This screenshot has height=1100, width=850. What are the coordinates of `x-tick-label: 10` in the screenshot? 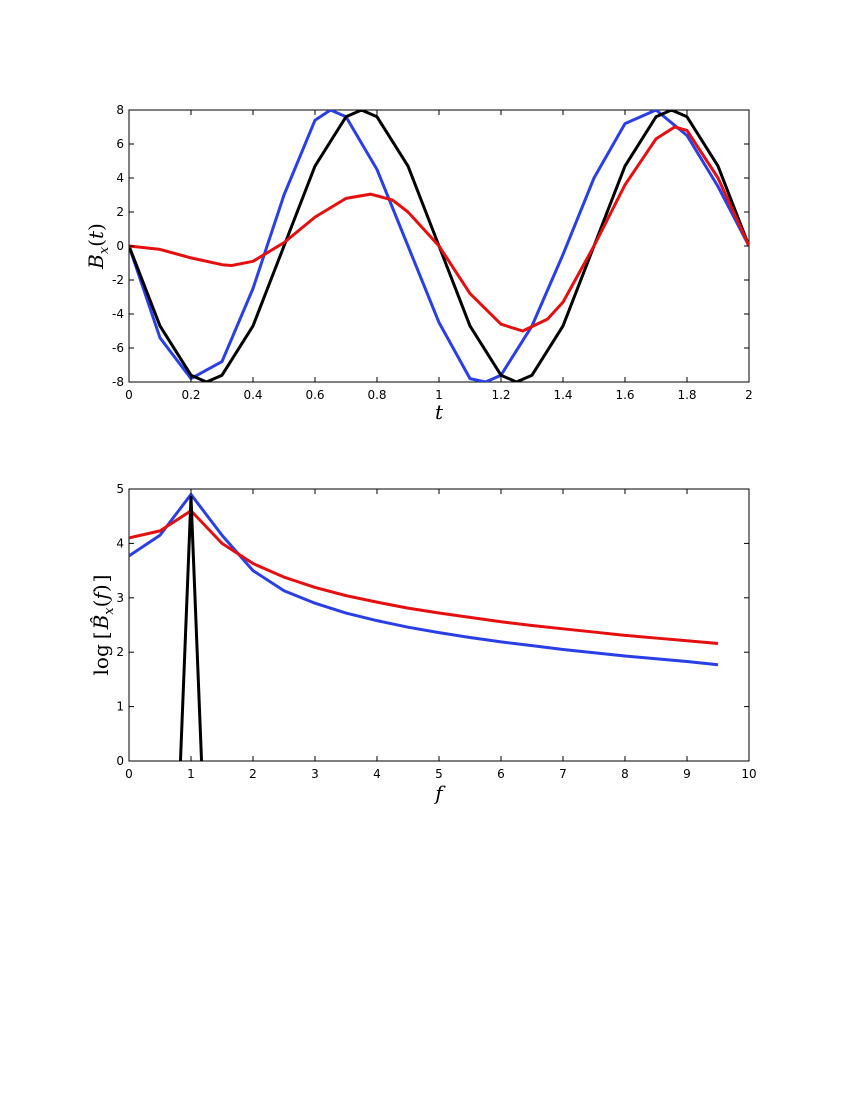 It's located at (748, 774).